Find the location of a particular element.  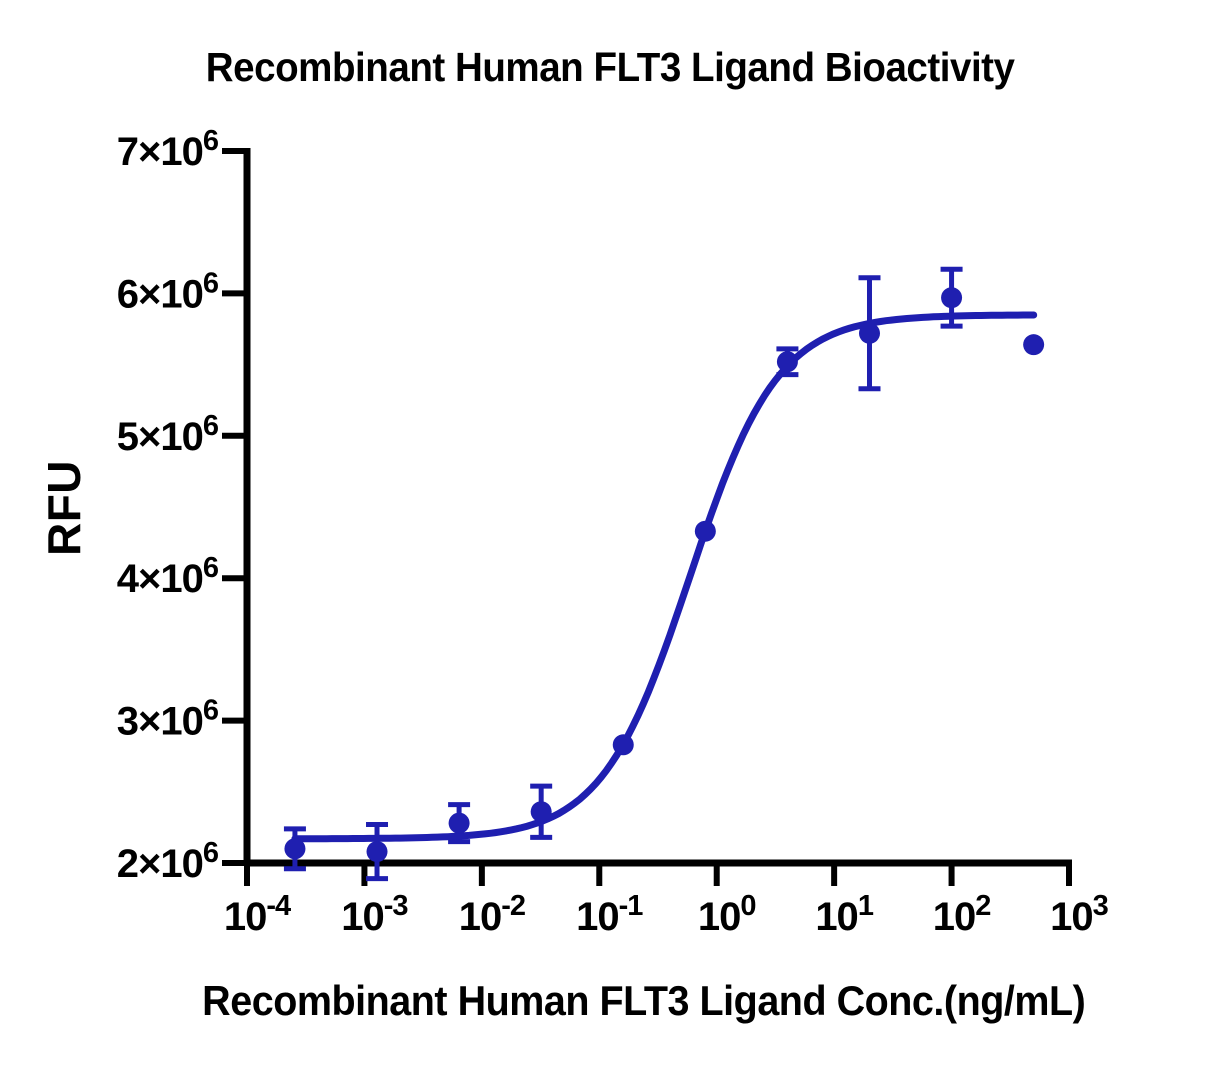

y-tick-label: 2×10⁶ is located at coordinates (168, 861).